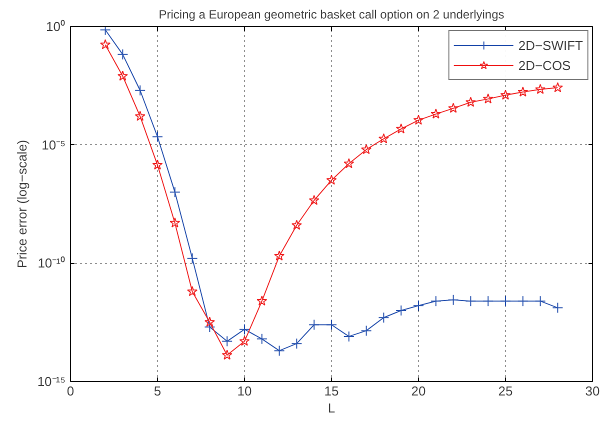  I want to click on legend-label: 2D−SWIFT, so click(550, 45).